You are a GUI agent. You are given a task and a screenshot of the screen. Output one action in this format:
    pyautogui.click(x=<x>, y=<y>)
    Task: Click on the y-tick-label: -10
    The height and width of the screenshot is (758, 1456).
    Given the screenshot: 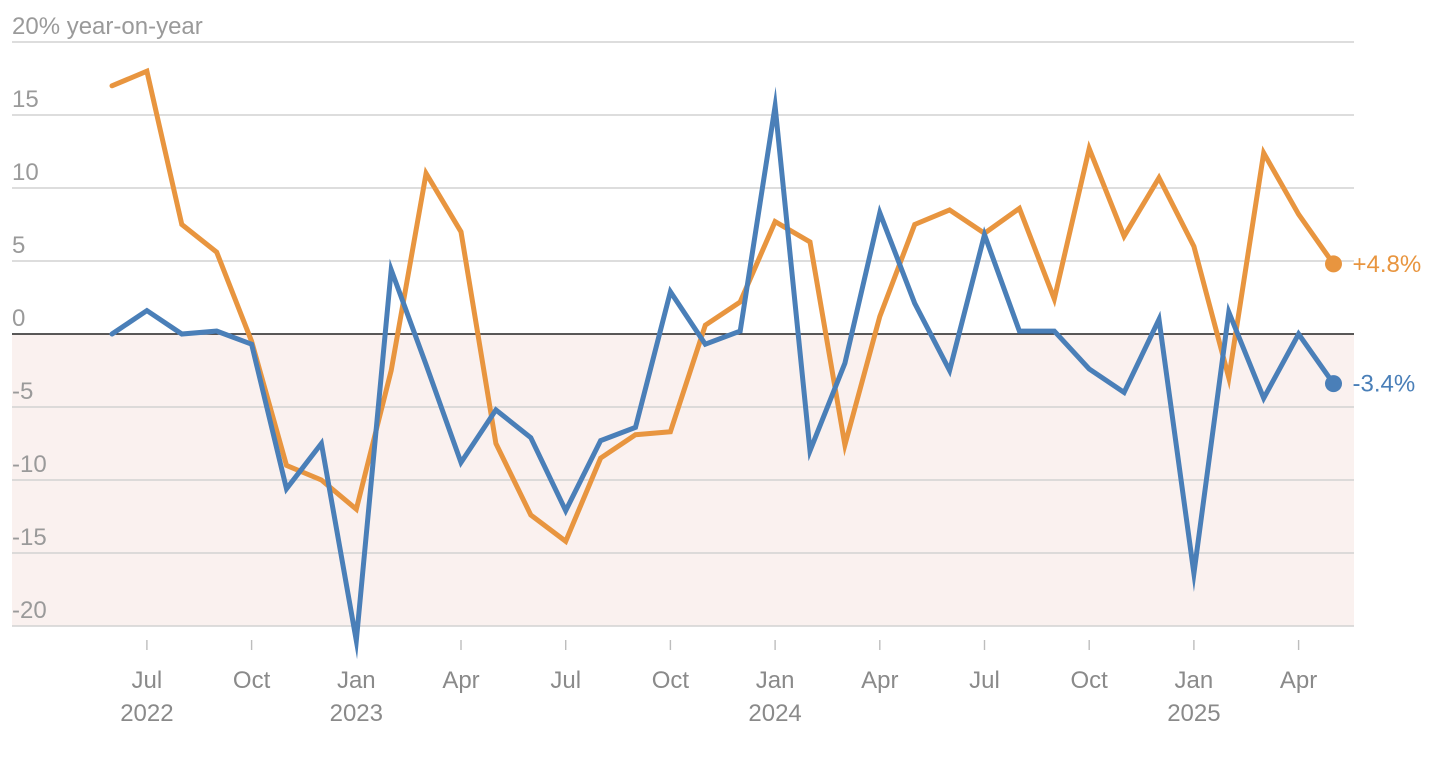 What is the action you would take?
    pyautogui.click(x=29, y=464)
    